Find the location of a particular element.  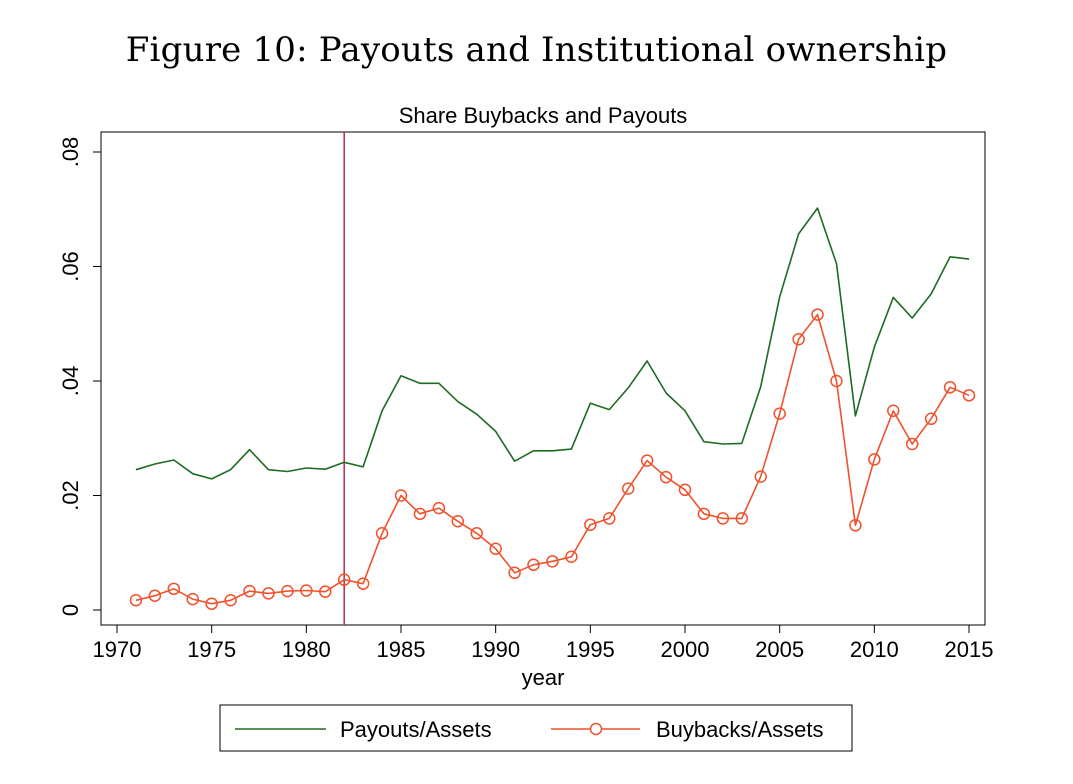

legend-box is located at coordinates (536, 728).